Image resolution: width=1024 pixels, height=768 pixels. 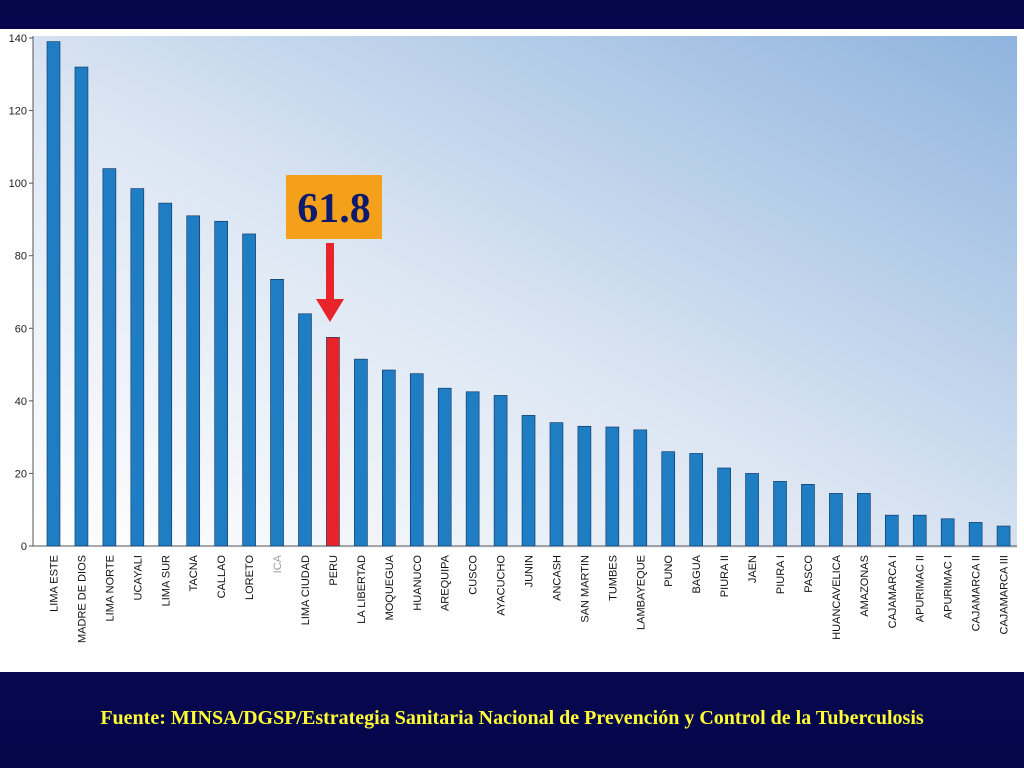 I want to click on bar-ica, so click(x=277, y=413).